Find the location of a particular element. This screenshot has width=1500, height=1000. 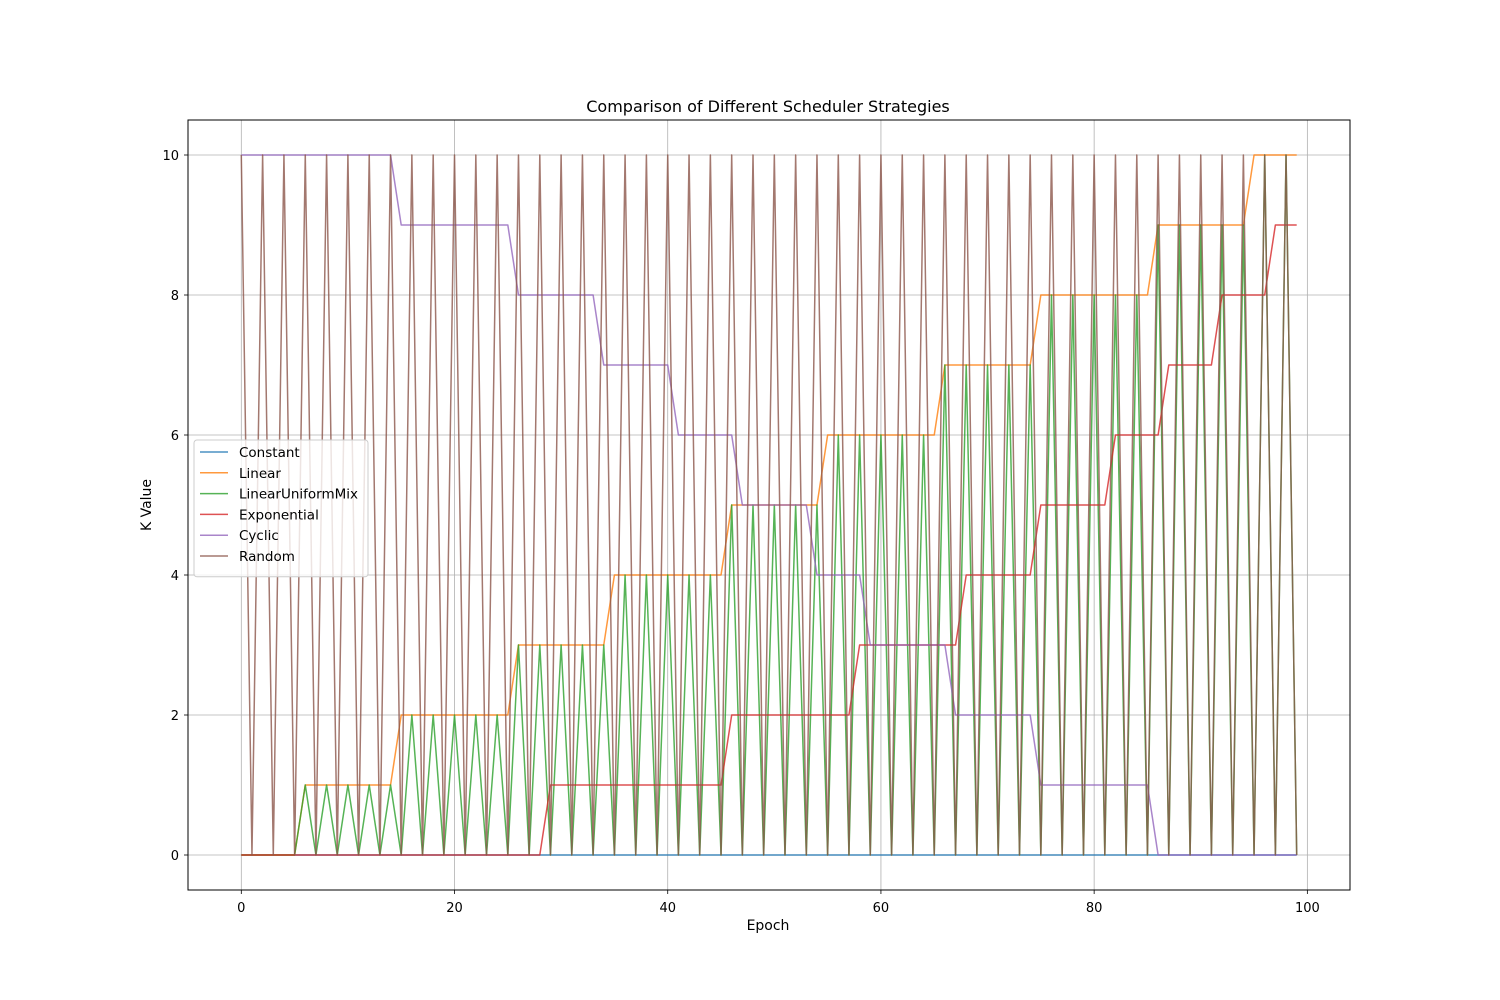

x-tick-label: 100 is located at coordinates (1307, 908).